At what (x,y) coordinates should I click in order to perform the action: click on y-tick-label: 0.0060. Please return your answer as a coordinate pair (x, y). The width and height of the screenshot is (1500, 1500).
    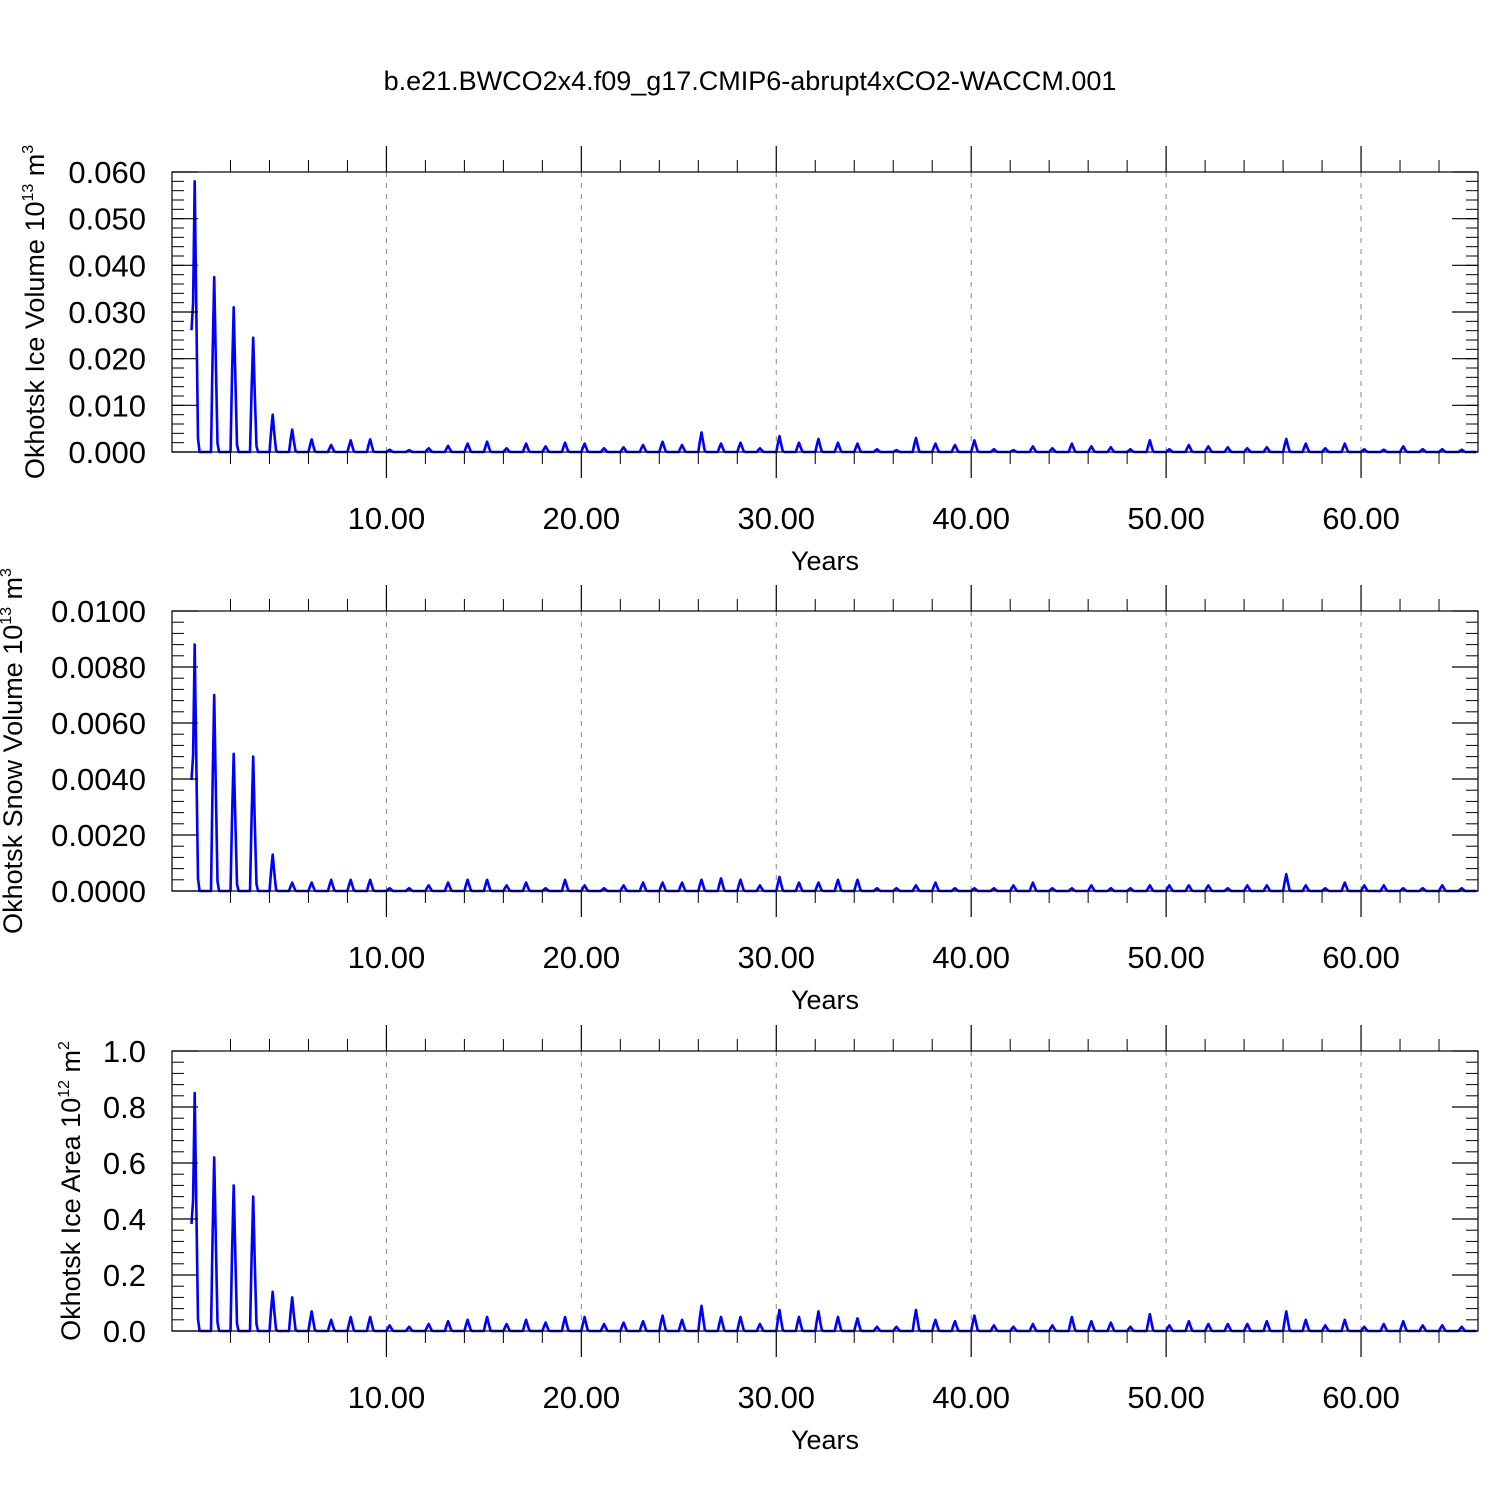
    Looking at the image, I should click on (98, 723).